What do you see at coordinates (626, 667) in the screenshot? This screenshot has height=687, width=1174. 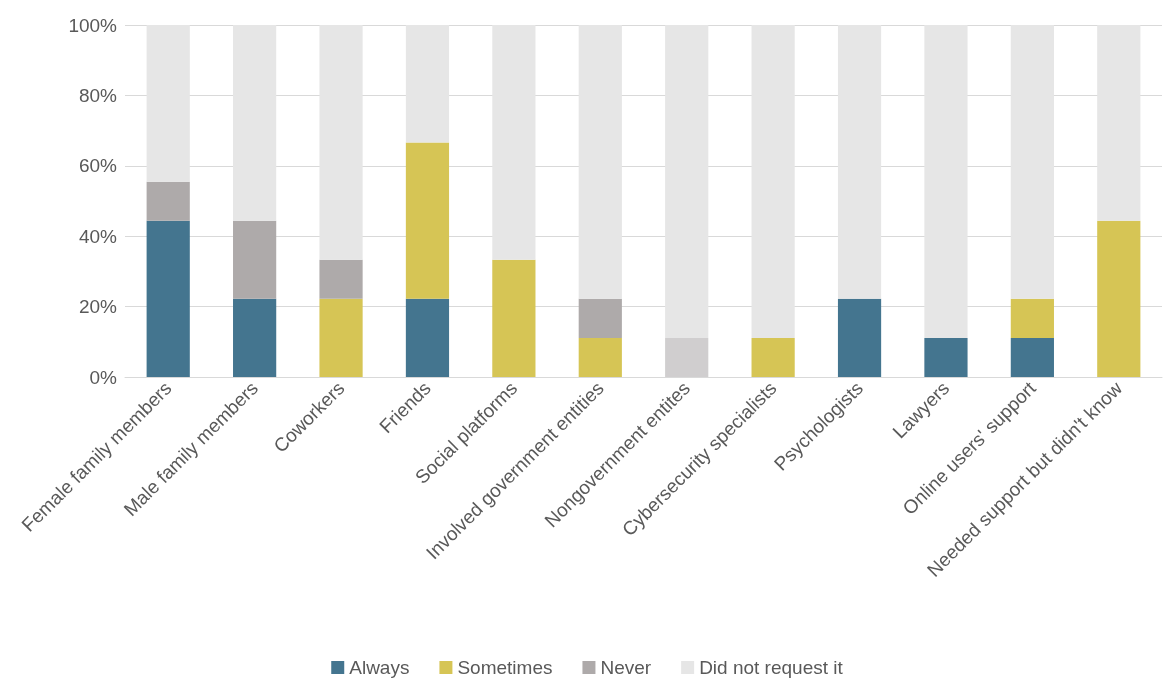 I see `legend-label: Never` at bounding box center [626, 667].